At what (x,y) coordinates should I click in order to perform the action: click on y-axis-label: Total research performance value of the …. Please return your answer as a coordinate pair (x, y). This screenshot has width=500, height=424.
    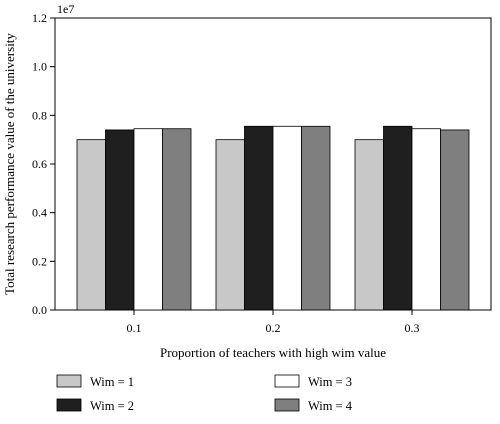
    Looking at the image, I should click on (9, 164).